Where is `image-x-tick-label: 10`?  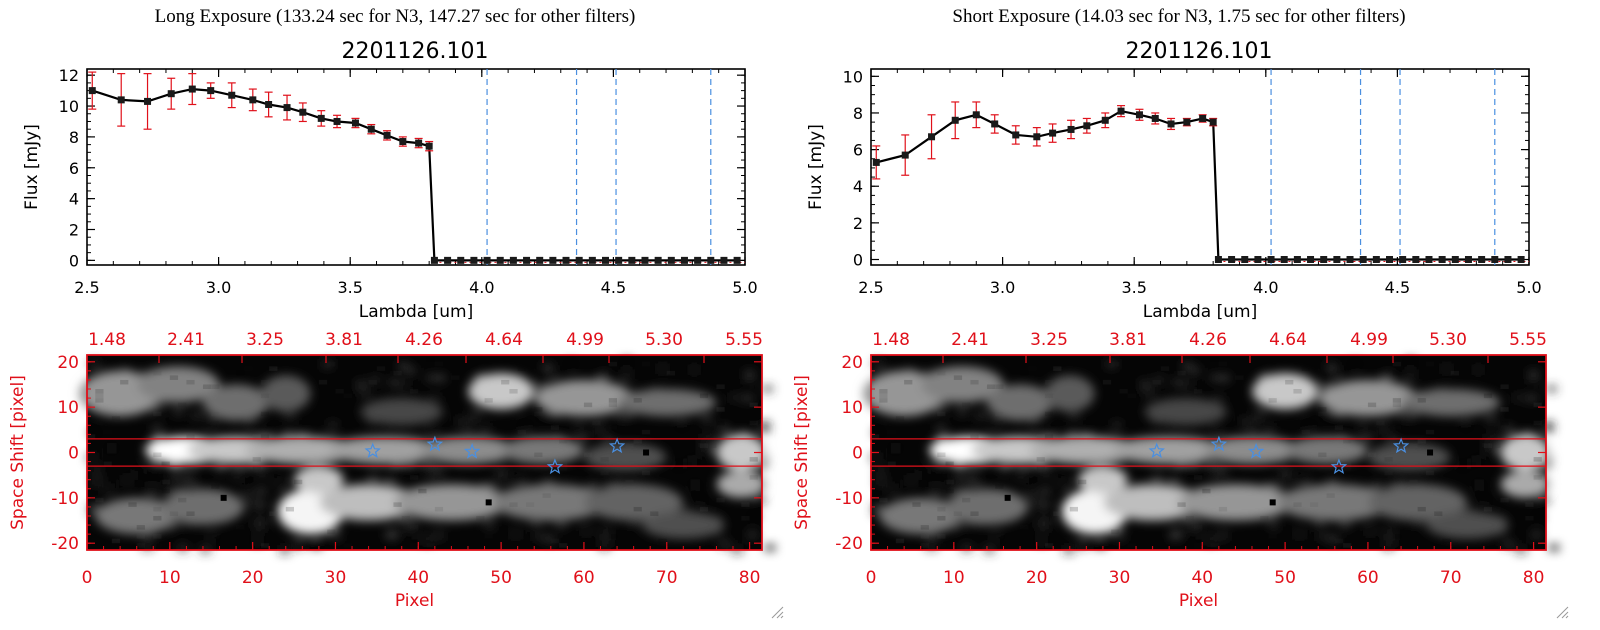 image-x-tick-label: 10 is located at coordinates (954, 578).